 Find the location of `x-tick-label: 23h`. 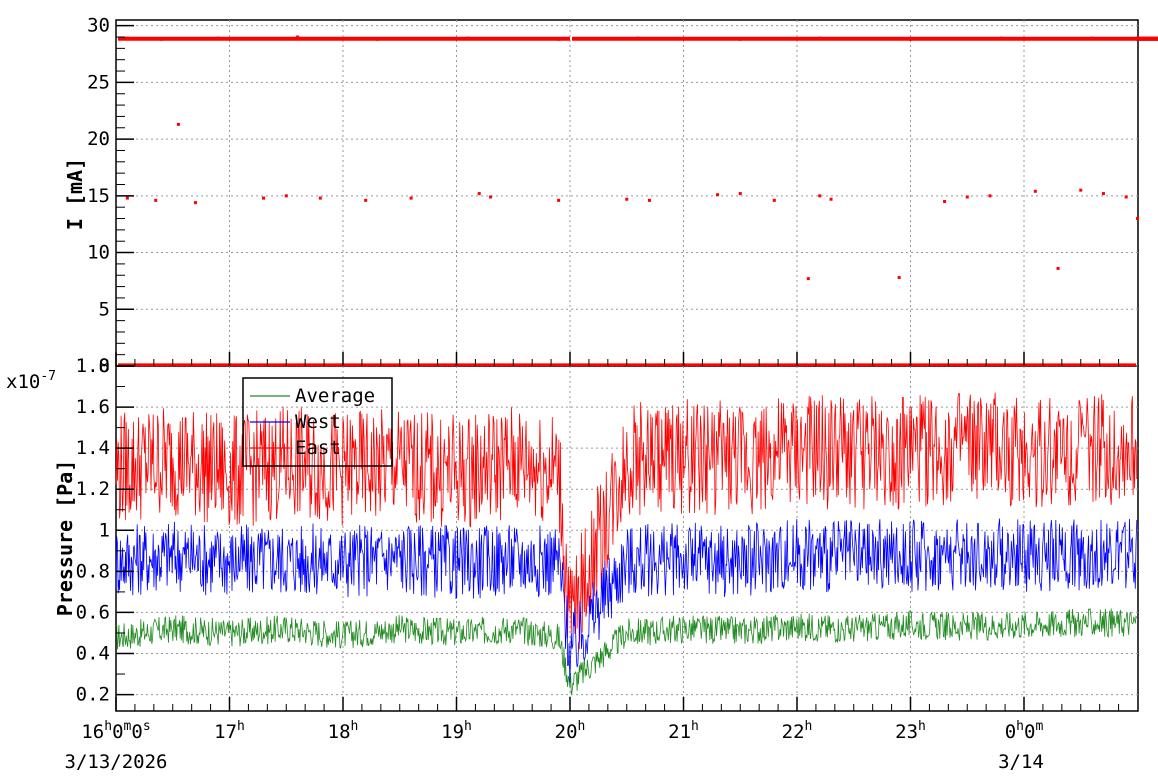

x-tick-label: 23h is located at coordinates (910, 731).